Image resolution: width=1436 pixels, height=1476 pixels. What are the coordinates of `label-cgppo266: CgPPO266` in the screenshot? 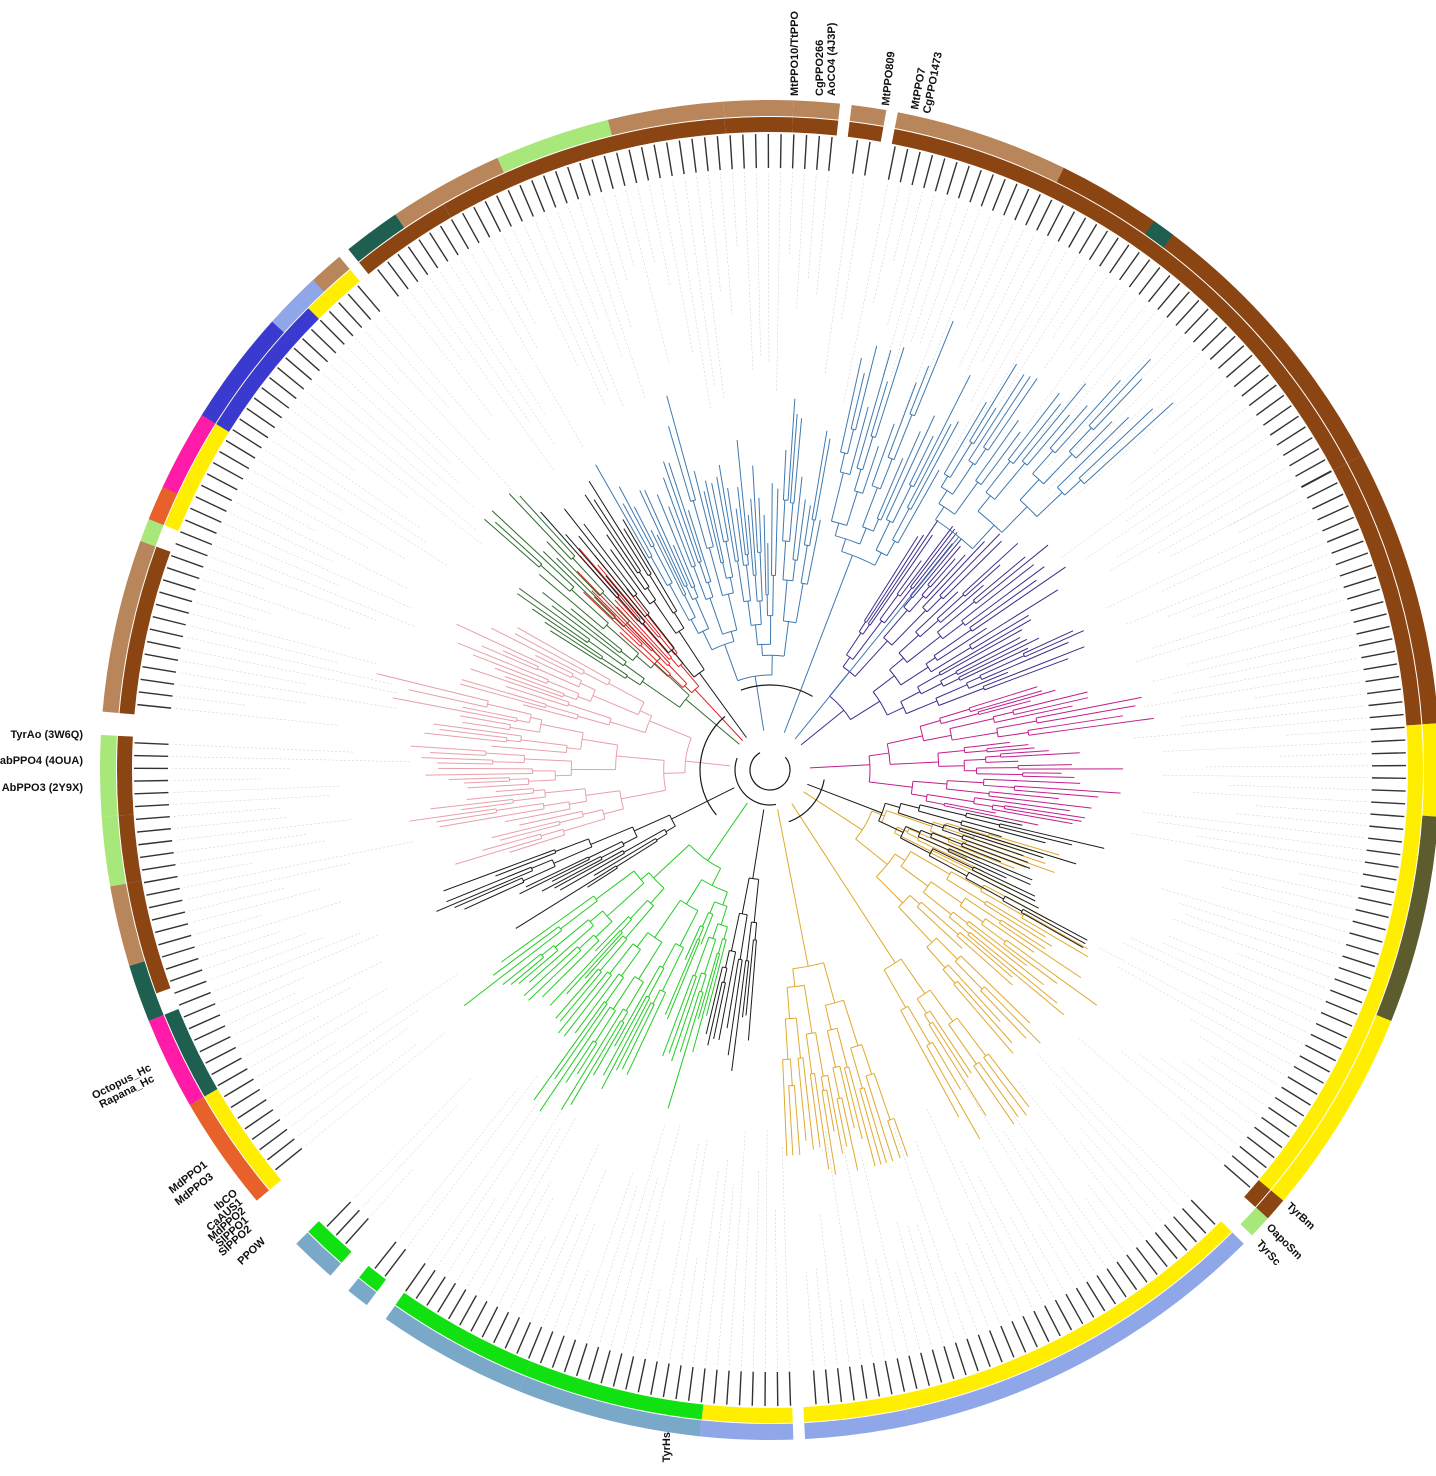 It's located at (820, 68).